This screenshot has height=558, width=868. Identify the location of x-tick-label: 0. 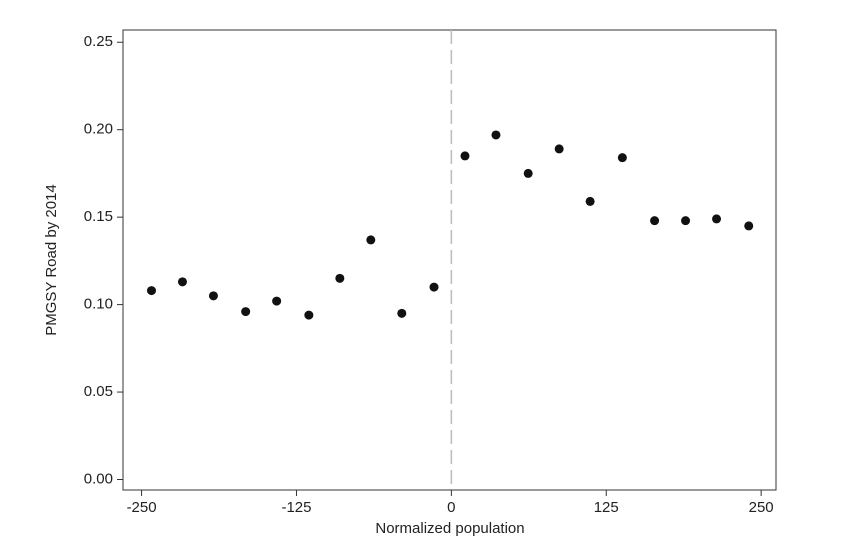
(451, 507).